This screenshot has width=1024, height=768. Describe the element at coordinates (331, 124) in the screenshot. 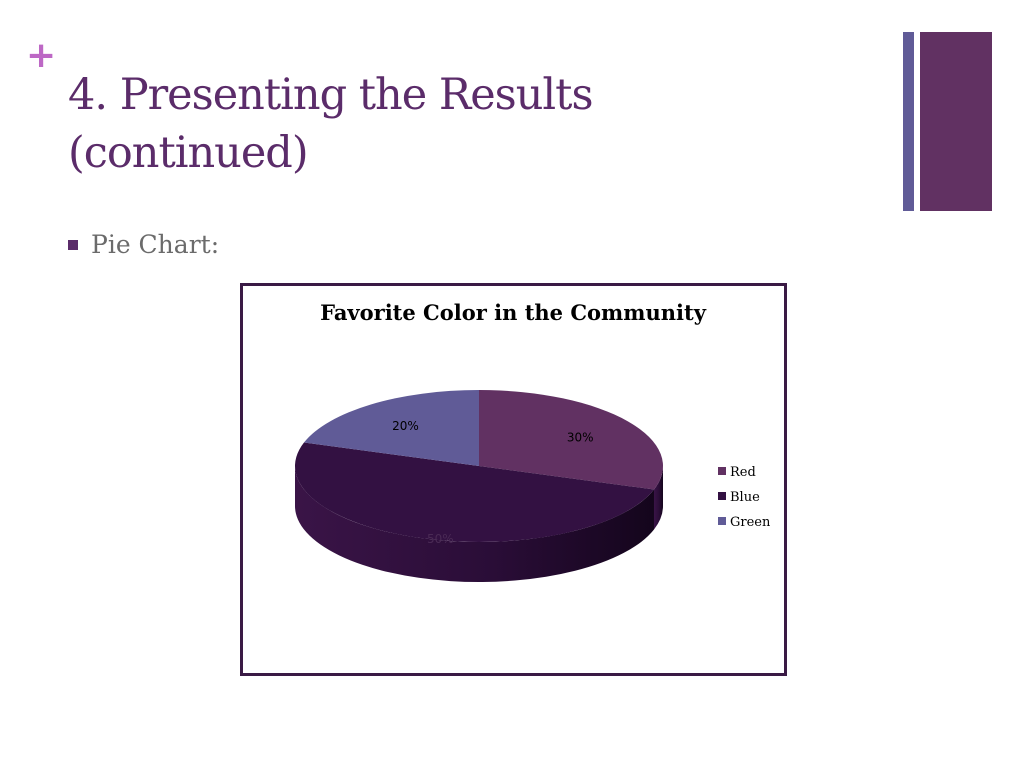

I see `slide-title: 4. Presenting the Results (continued)` at that location.